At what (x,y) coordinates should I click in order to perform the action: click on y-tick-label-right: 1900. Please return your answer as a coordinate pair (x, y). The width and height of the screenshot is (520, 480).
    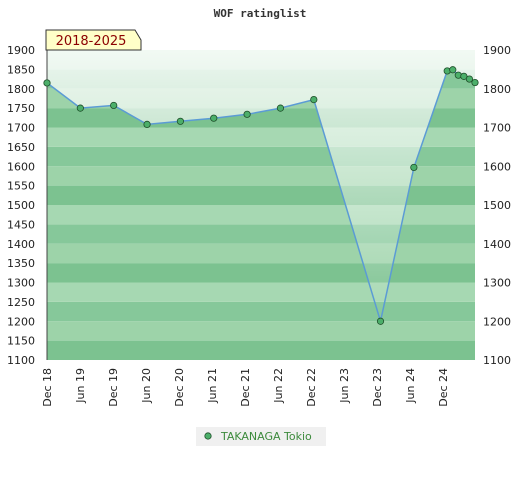
    Looking at the image, I should click on (497, 50).